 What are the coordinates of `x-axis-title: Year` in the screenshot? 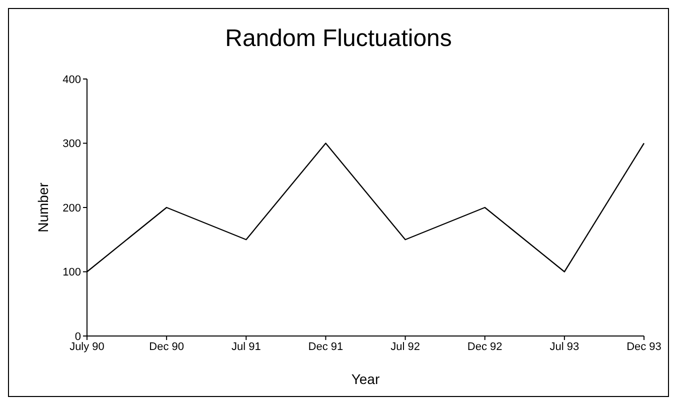 It's located at (365, 379).